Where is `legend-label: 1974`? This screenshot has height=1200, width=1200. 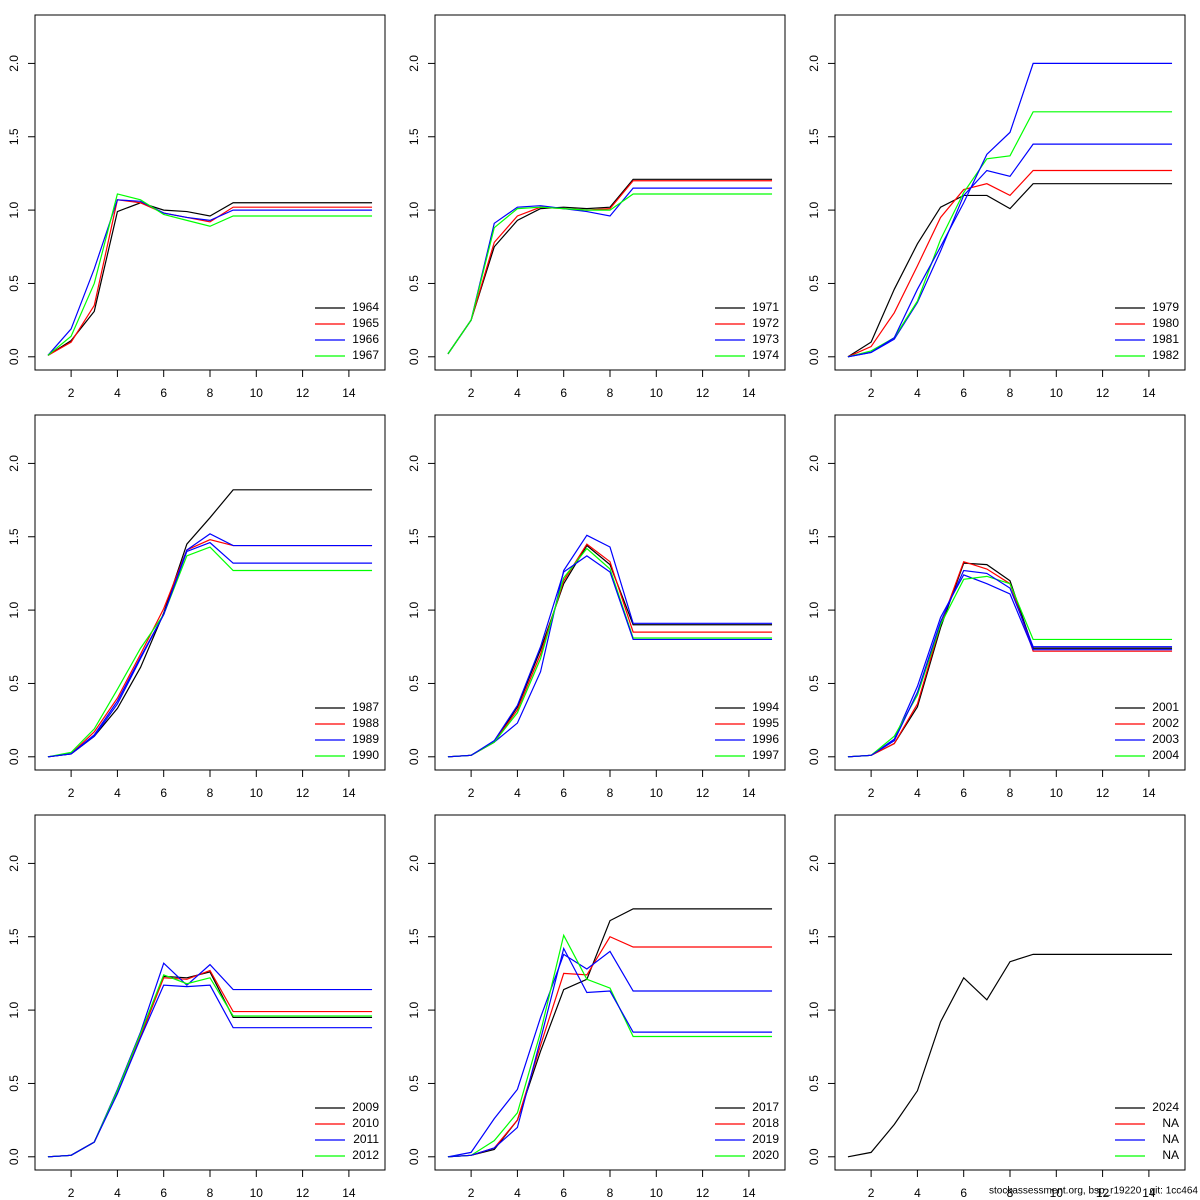 legend-label: 1974 is located at coordinates (765, 355).